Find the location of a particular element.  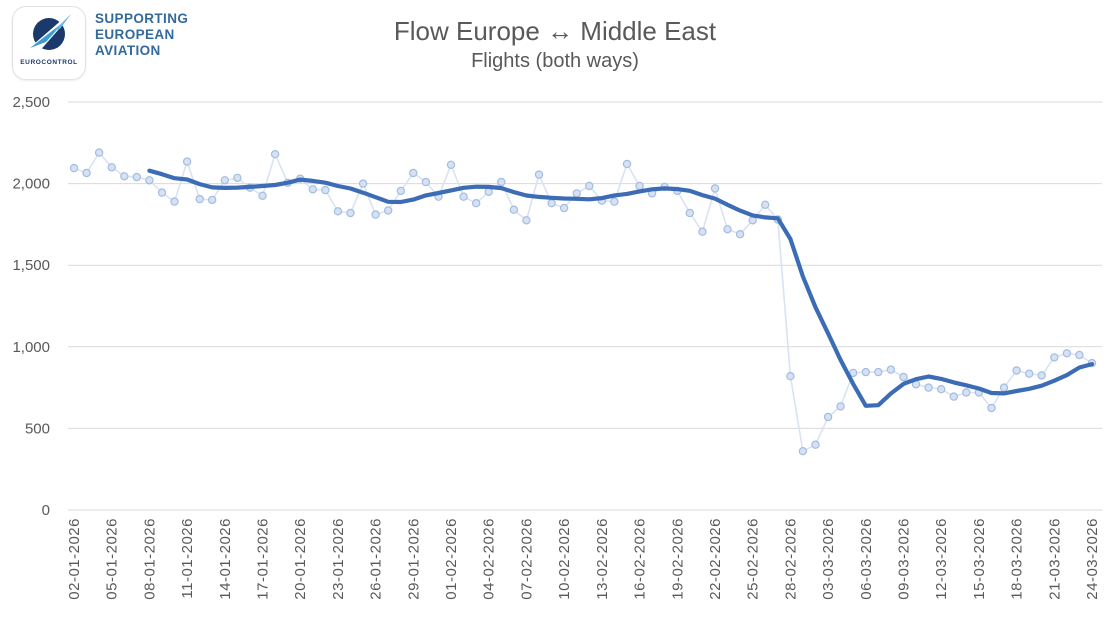

tagline-line-2: EUROPEAN is located at coordinates (135, 34).